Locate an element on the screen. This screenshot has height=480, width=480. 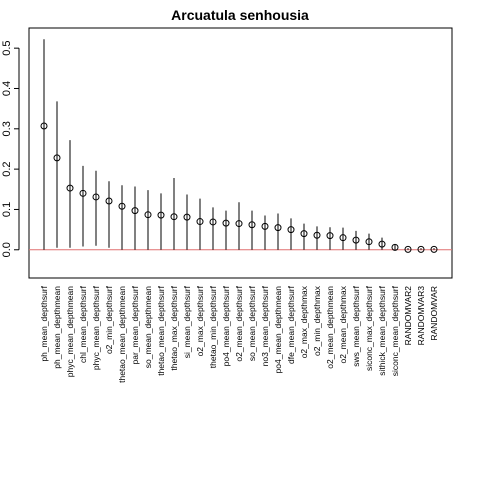
y-tick-label: 0.3 is located at coordinates (7, 128).